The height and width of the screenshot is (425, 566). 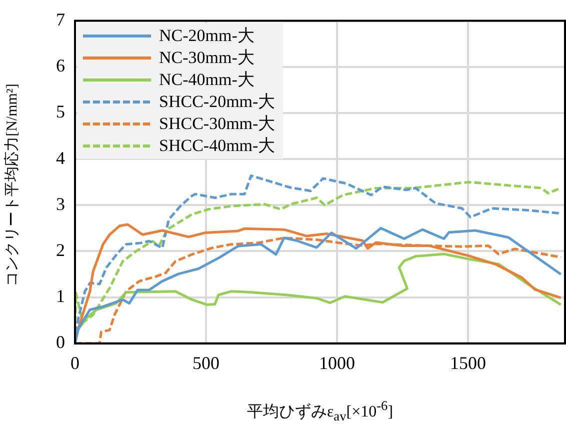 I want to click on legend-label: SHCC-40mm-大, so click(x=217, y=145).